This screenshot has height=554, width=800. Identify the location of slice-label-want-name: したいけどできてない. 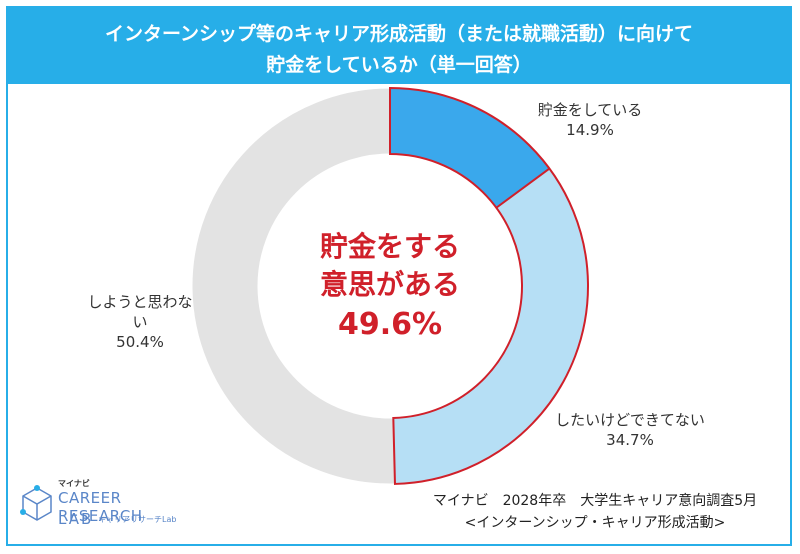
(630, 420).